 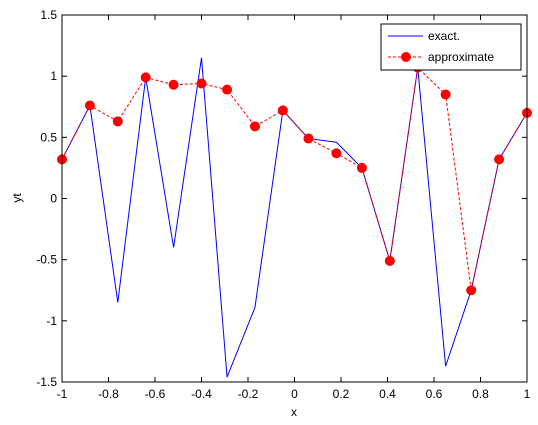 What do you see at coordinates (444, 36) in the screenshot?
I see `legend-label: exact.` at bounding box center [444, 36].